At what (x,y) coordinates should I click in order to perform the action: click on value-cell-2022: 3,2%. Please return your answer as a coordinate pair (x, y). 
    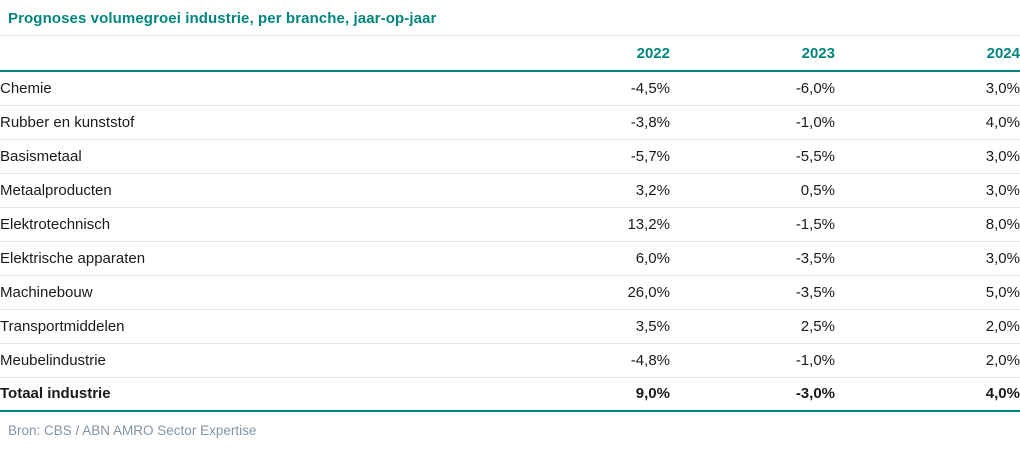
    Looking at the image, I should click on (587, 190).